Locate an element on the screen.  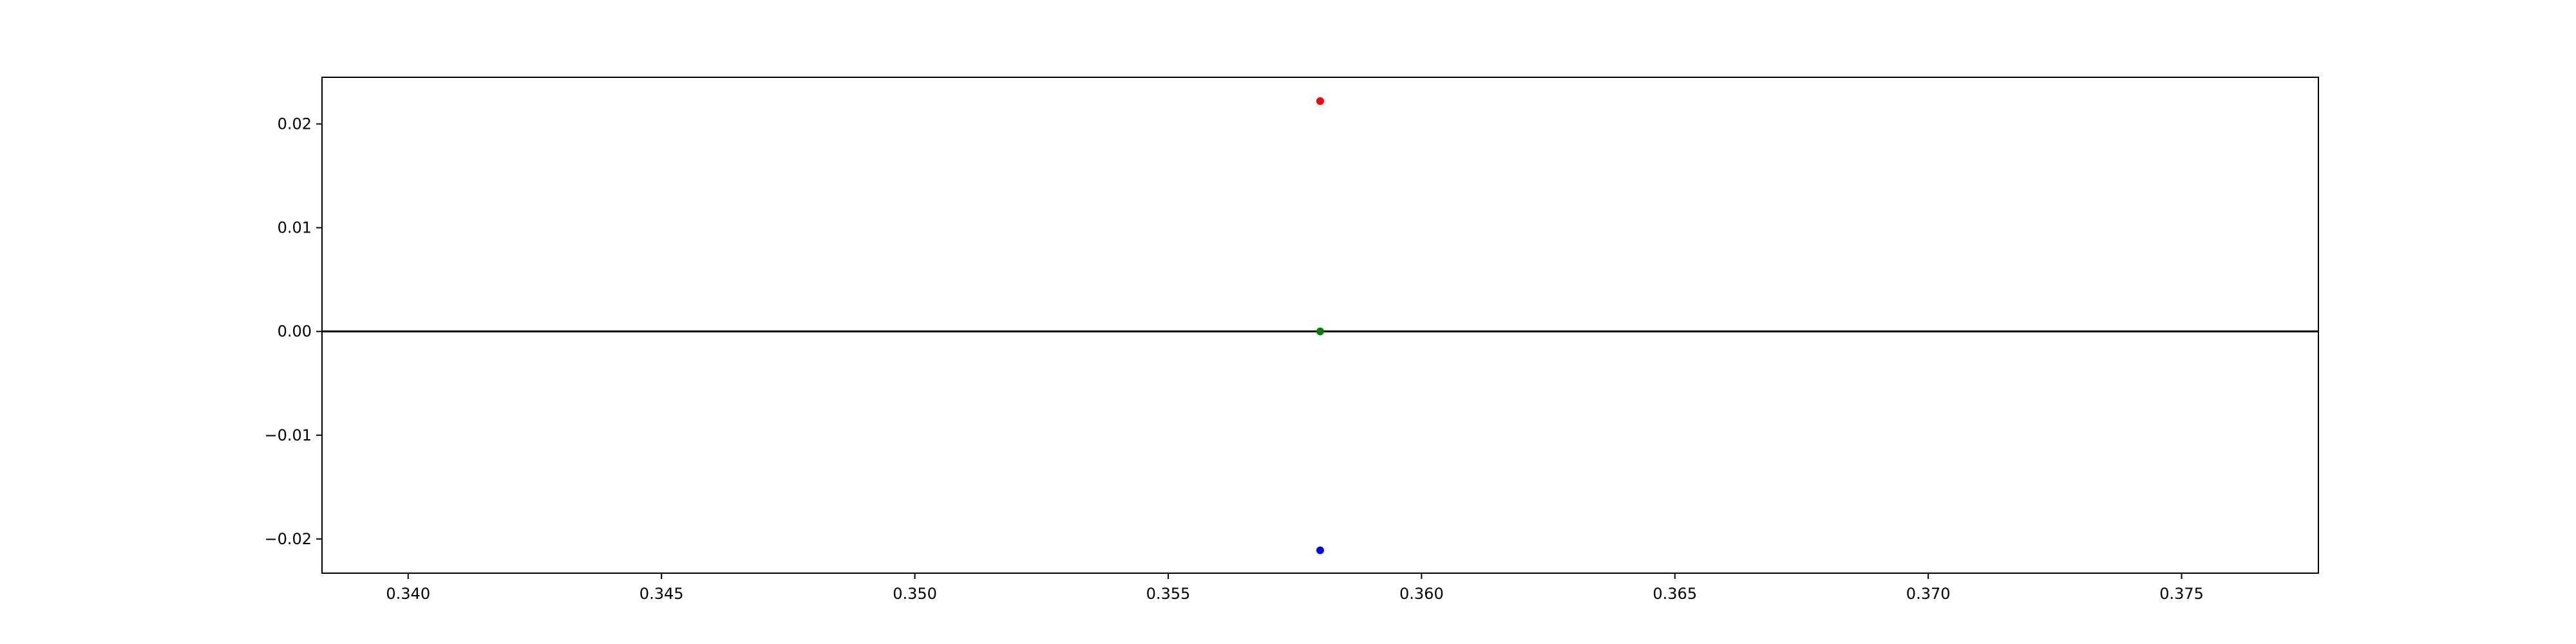
y-tick-label: 0.00 is located at coordinates (295, 332).